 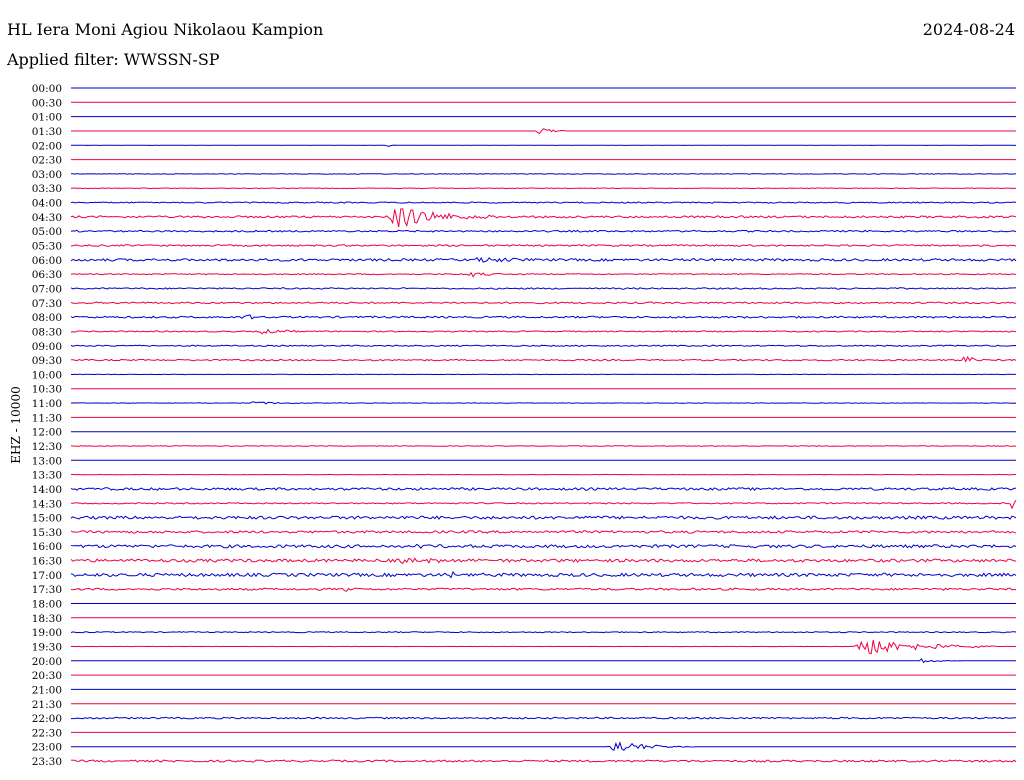 I want to click on time-label: 08:30, so click(x=47, y=332).